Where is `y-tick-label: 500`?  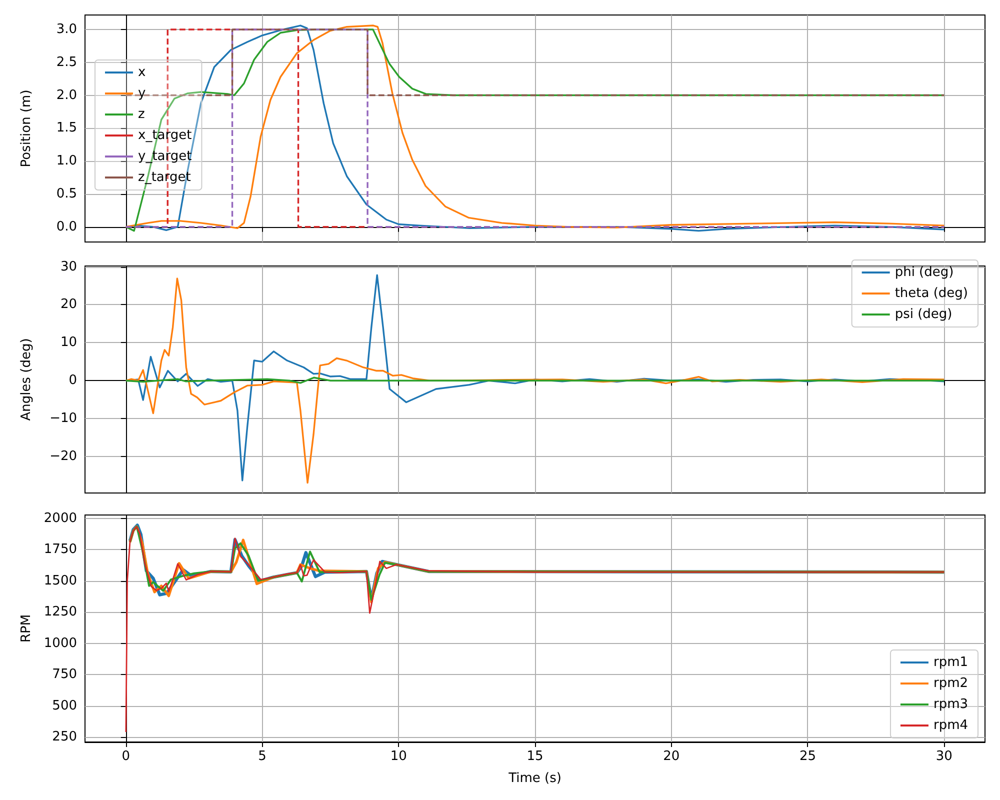
y-tick-label: 500 is located at coordinates (64, 706).